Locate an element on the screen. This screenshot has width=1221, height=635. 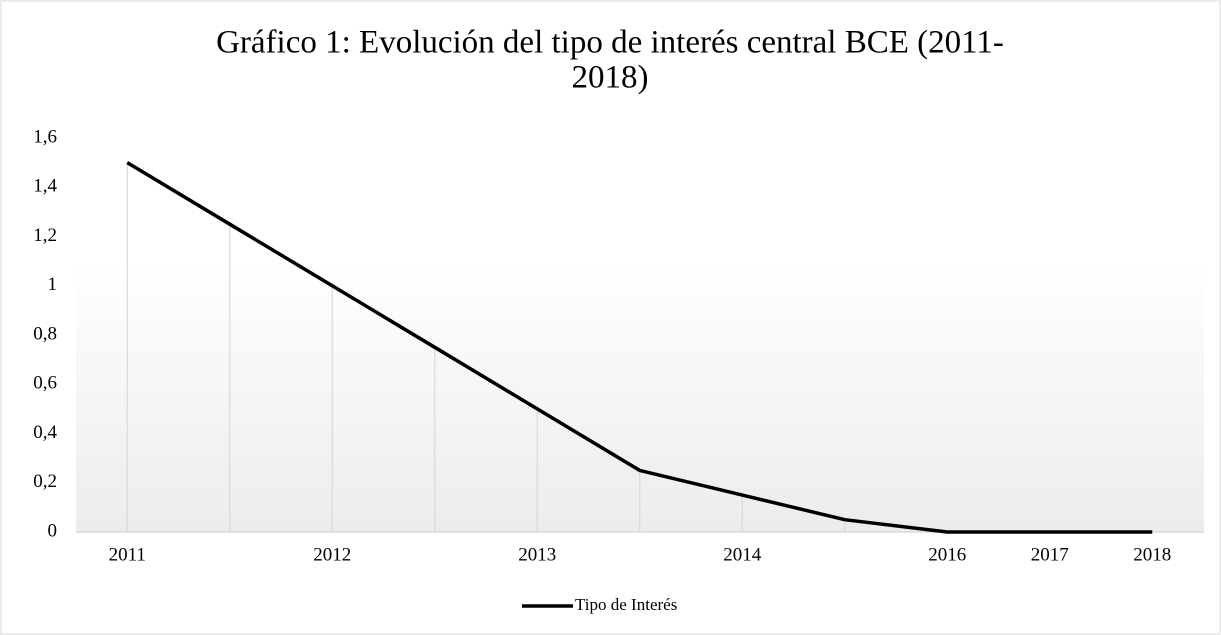
y-tick-label: 0,2 is located at coordinates (45, 481).